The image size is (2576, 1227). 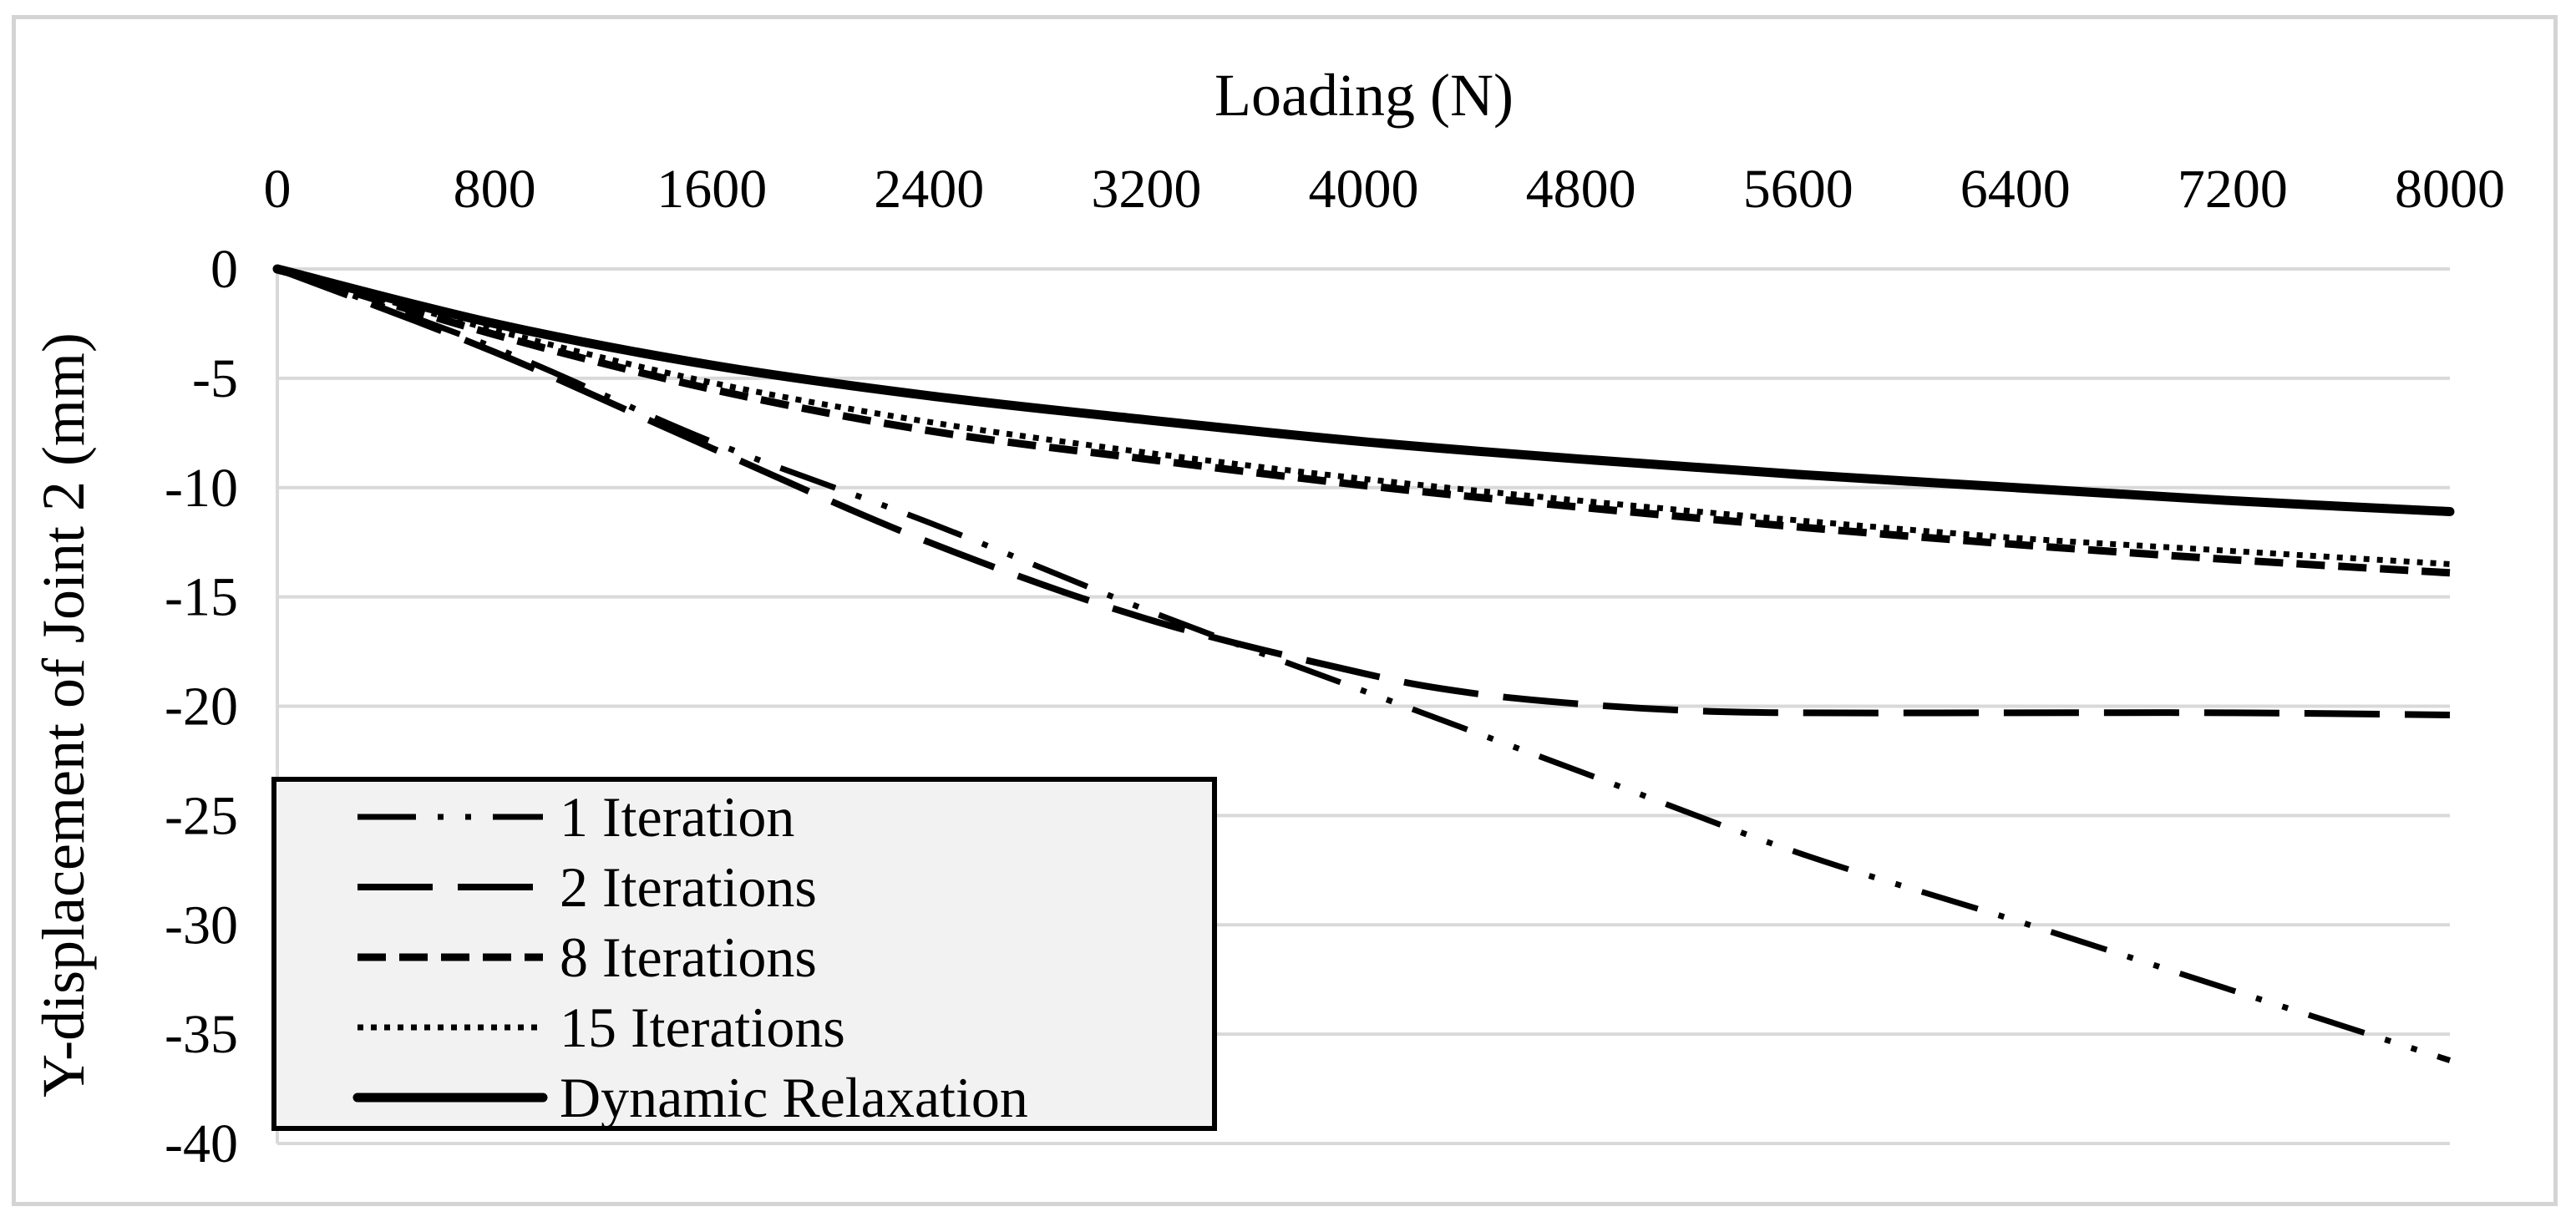 What do you see at coordinates (201, 488) in the screenshot?
I see `y-tick-label: -10` at bounding box center [201, 488].